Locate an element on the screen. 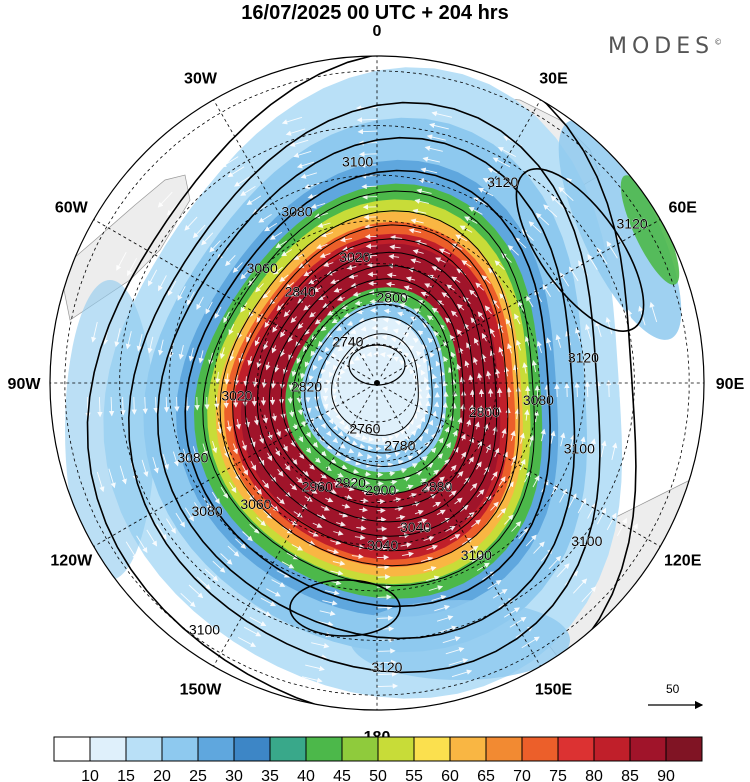 The image size is (750, 782). colorbar-tick: 10 is located at coordinates (90, 775).